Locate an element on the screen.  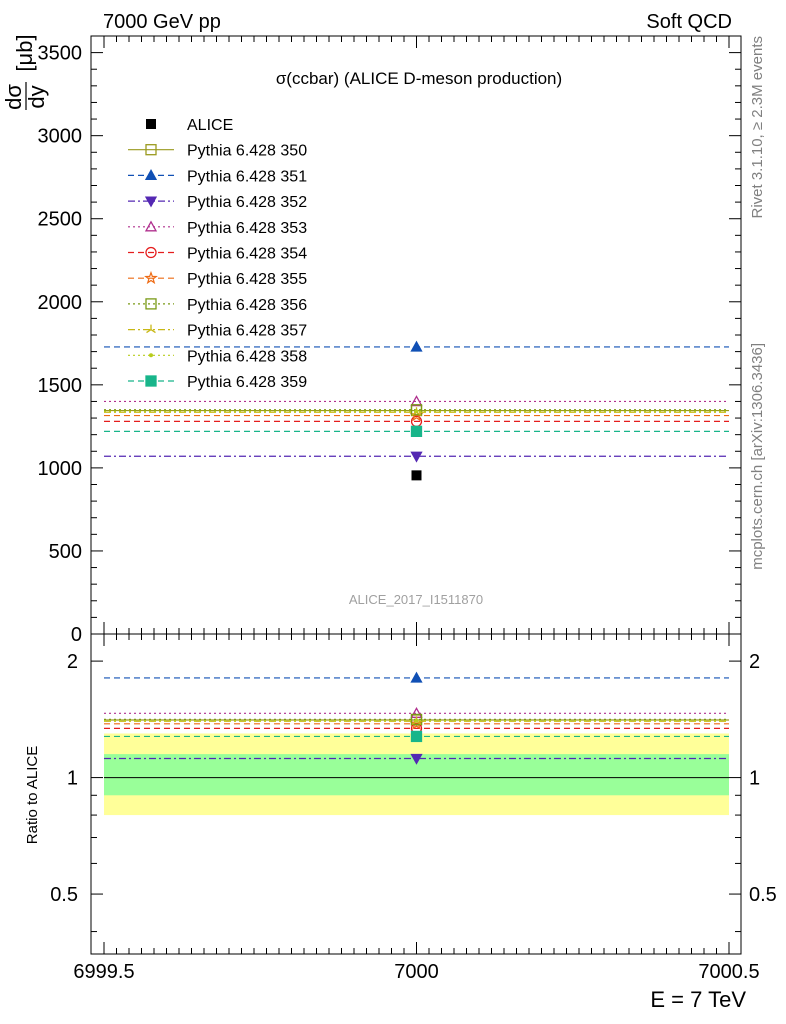
legend-label-7: Pythia 6.428 356 is located at coordinates (247, 305).